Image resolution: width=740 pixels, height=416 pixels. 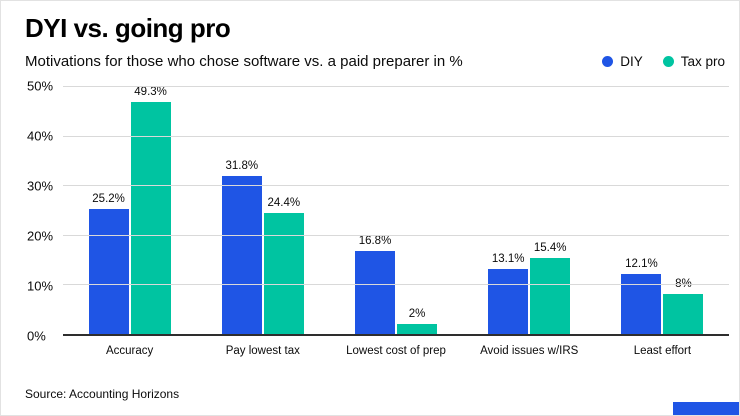 What do you see at coordinates (417, 314) in the screenshot?
I see `value-label: 2%` at bounding box center [417, 314].